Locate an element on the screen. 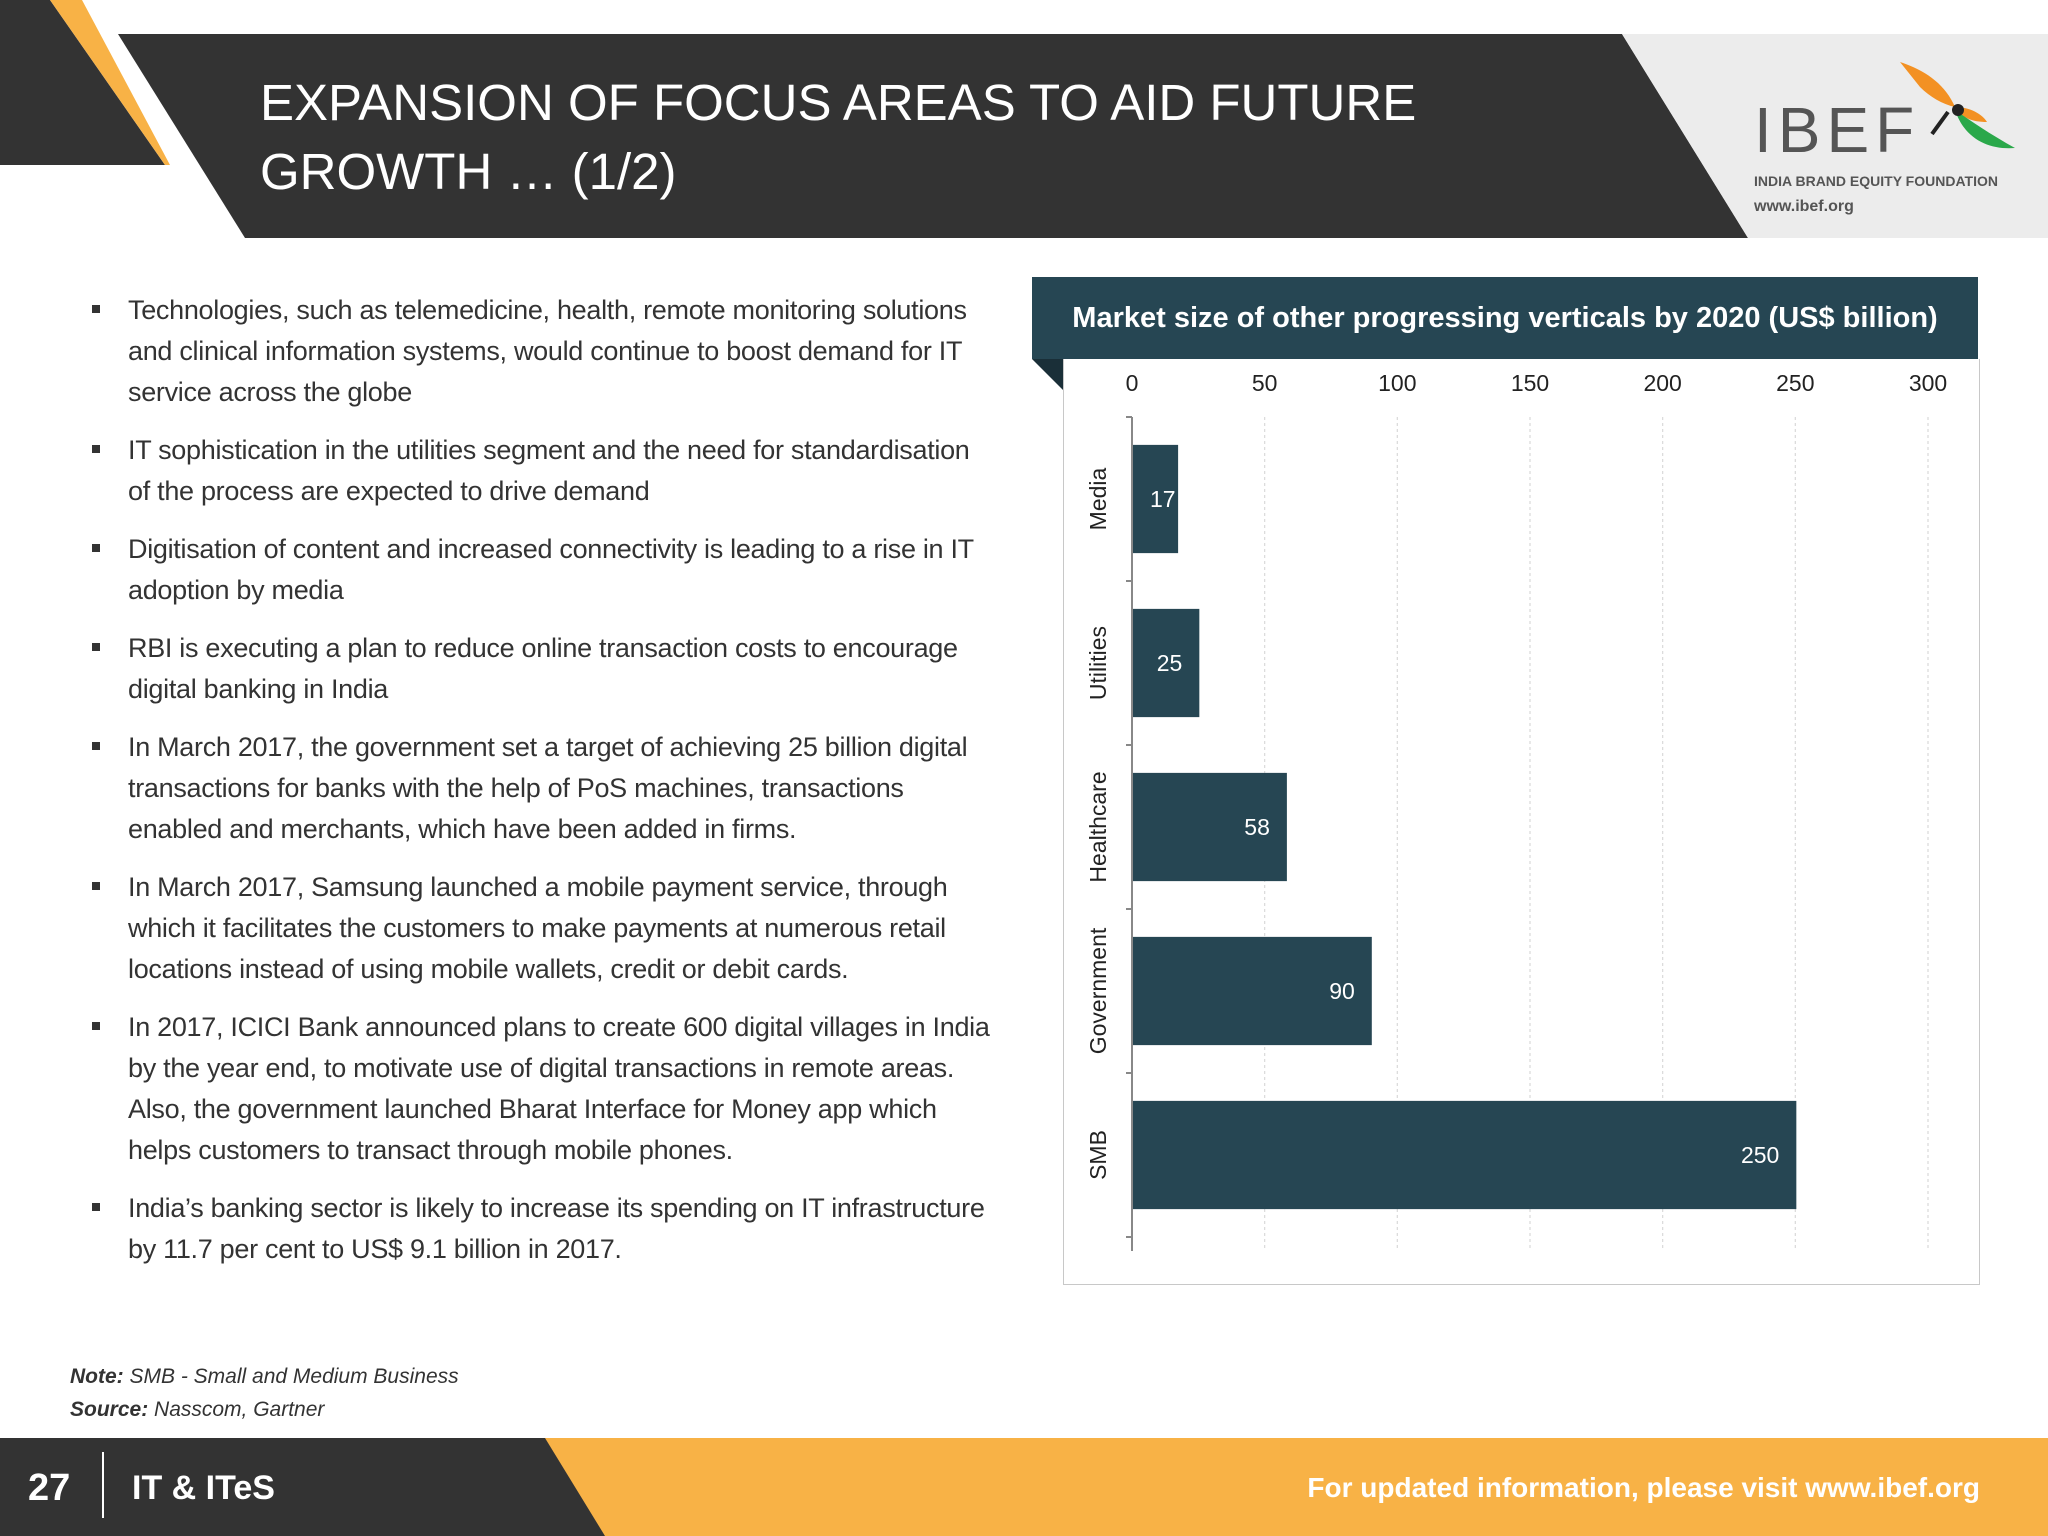 The image size is (2048, 1536). source-label: Source: is located at coordinates (109, 1409).